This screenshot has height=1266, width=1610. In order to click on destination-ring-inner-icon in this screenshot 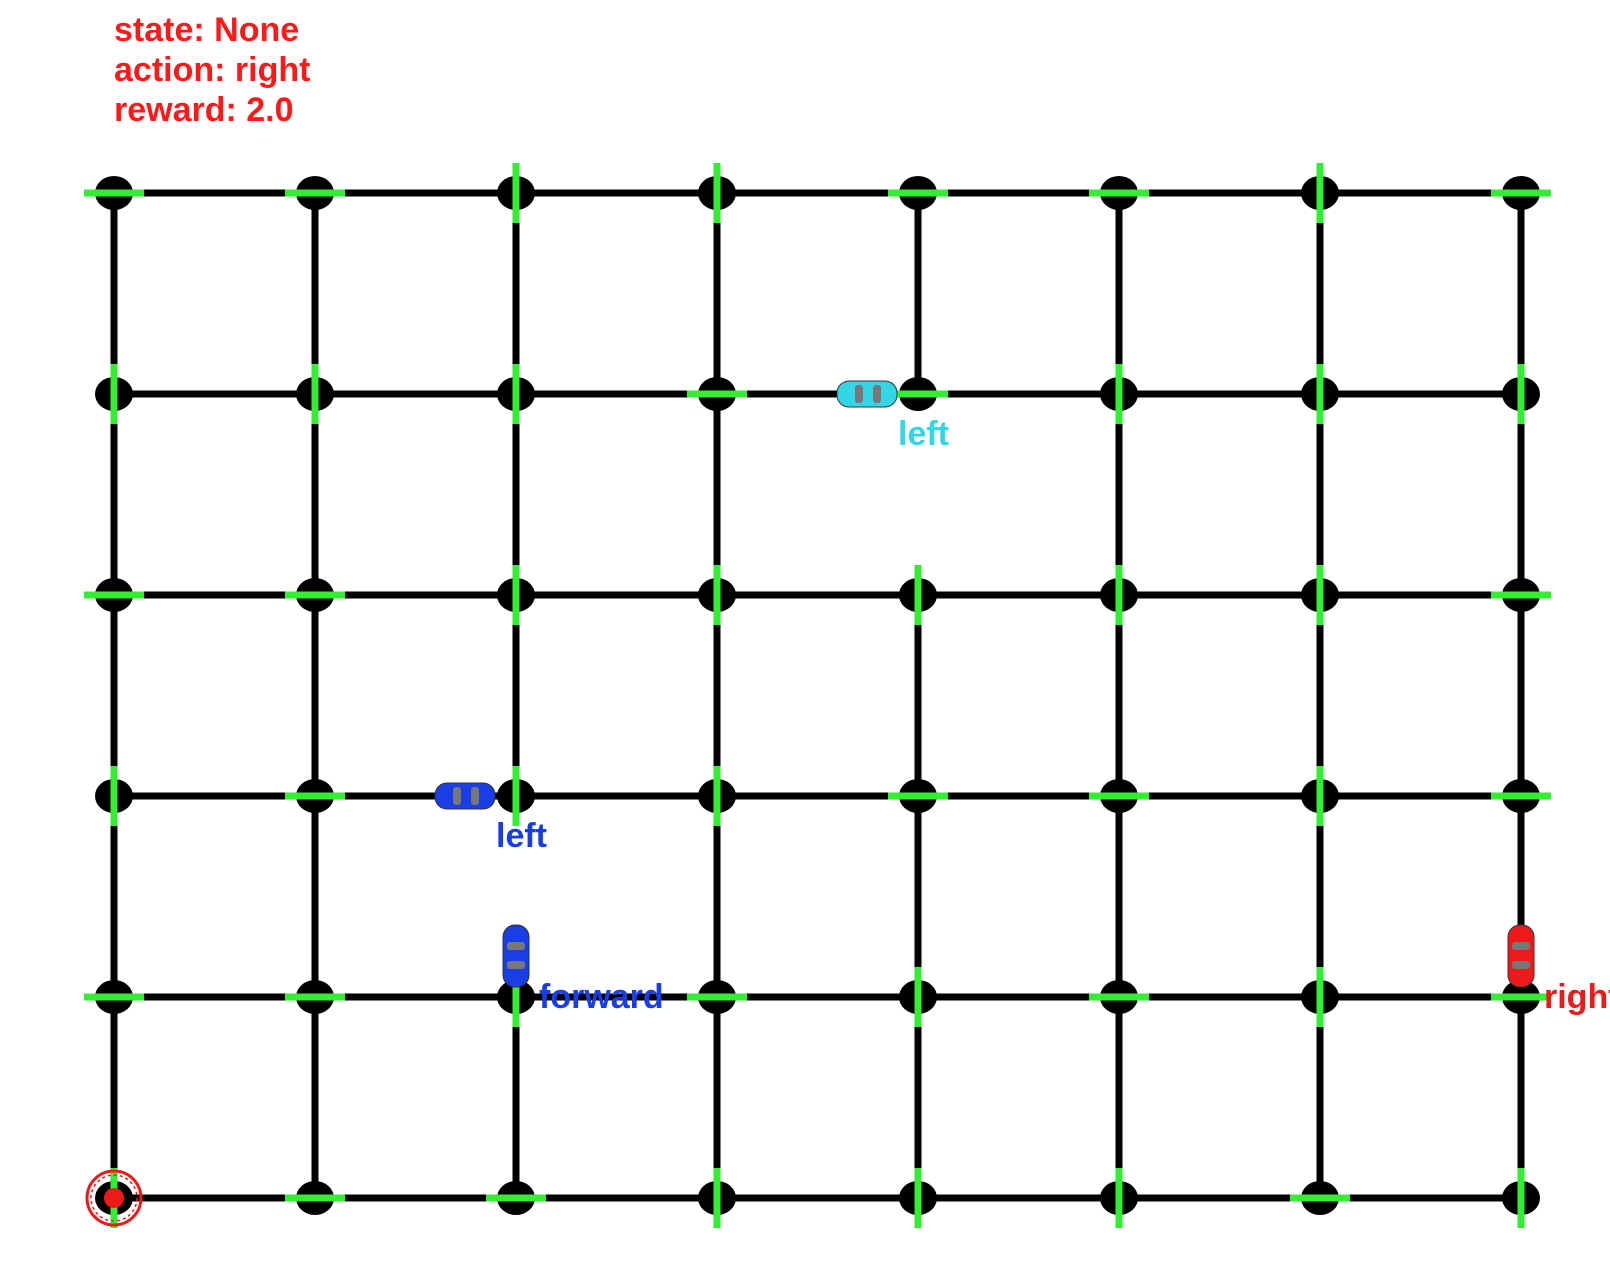, I will do `click(114, 1198)`.